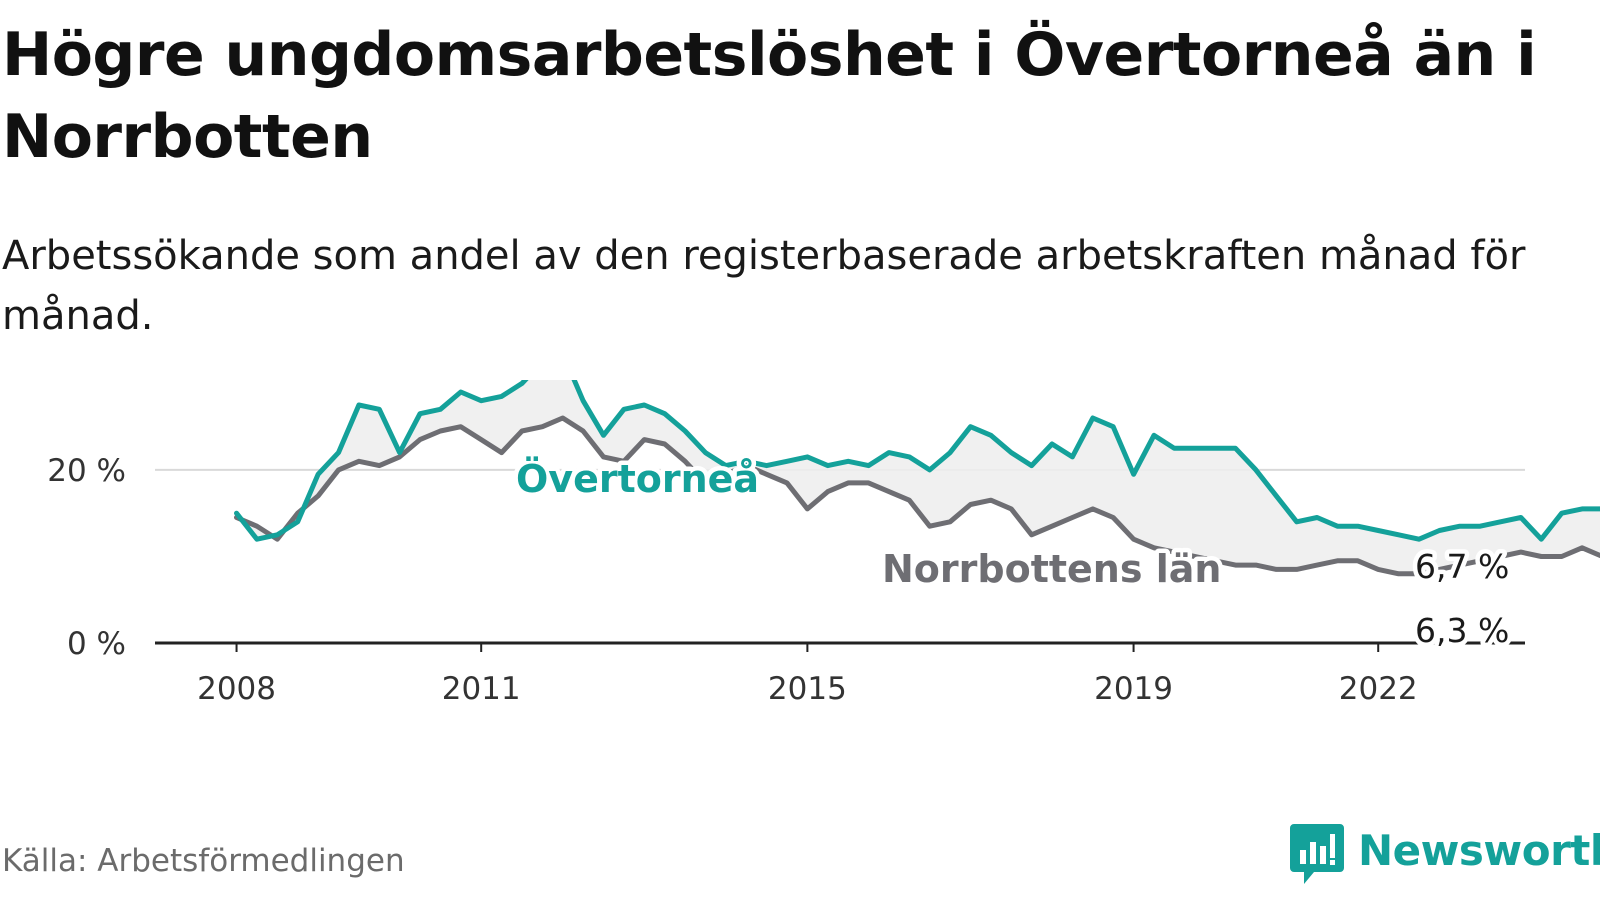 The image size is (1600, 900). Describe the element at coordinates (481, 689) in the screenshot. I see `x-tick-label: 2011` at that location.